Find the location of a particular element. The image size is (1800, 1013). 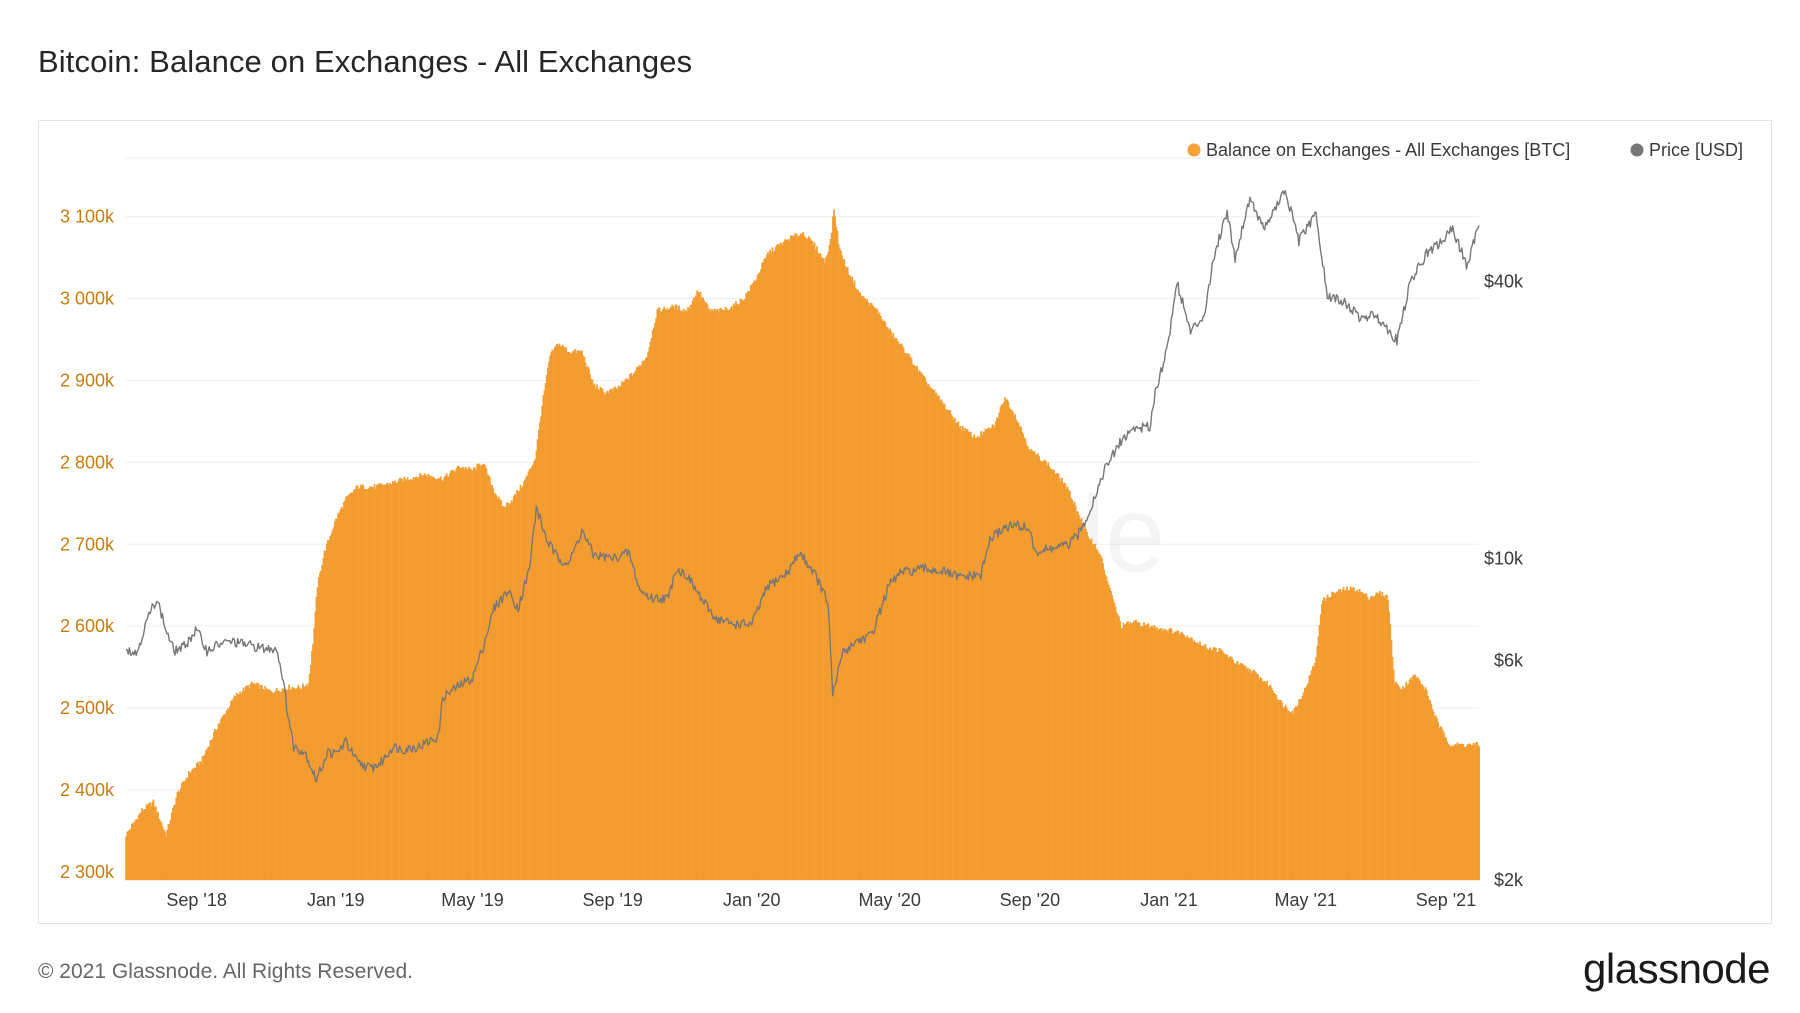

left-tick-label: 3 100k is located at coordinates (87, 217).